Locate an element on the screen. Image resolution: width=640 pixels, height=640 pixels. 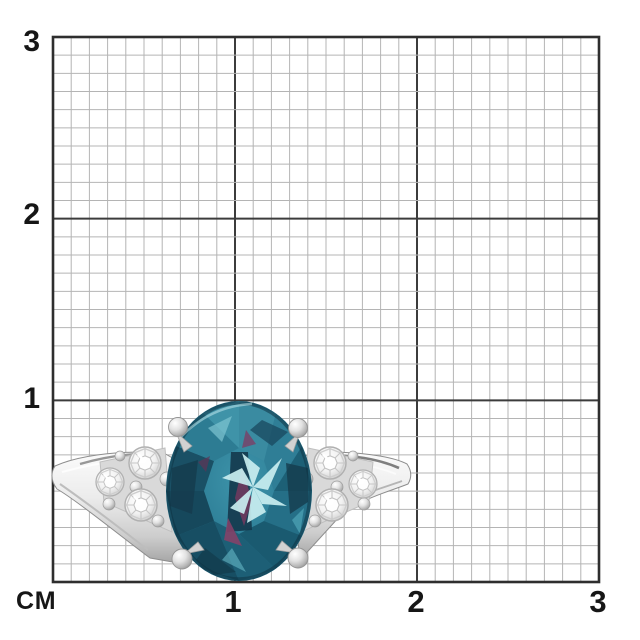
y-axis-tick-2: 2 is located at coordinates (31, 214).